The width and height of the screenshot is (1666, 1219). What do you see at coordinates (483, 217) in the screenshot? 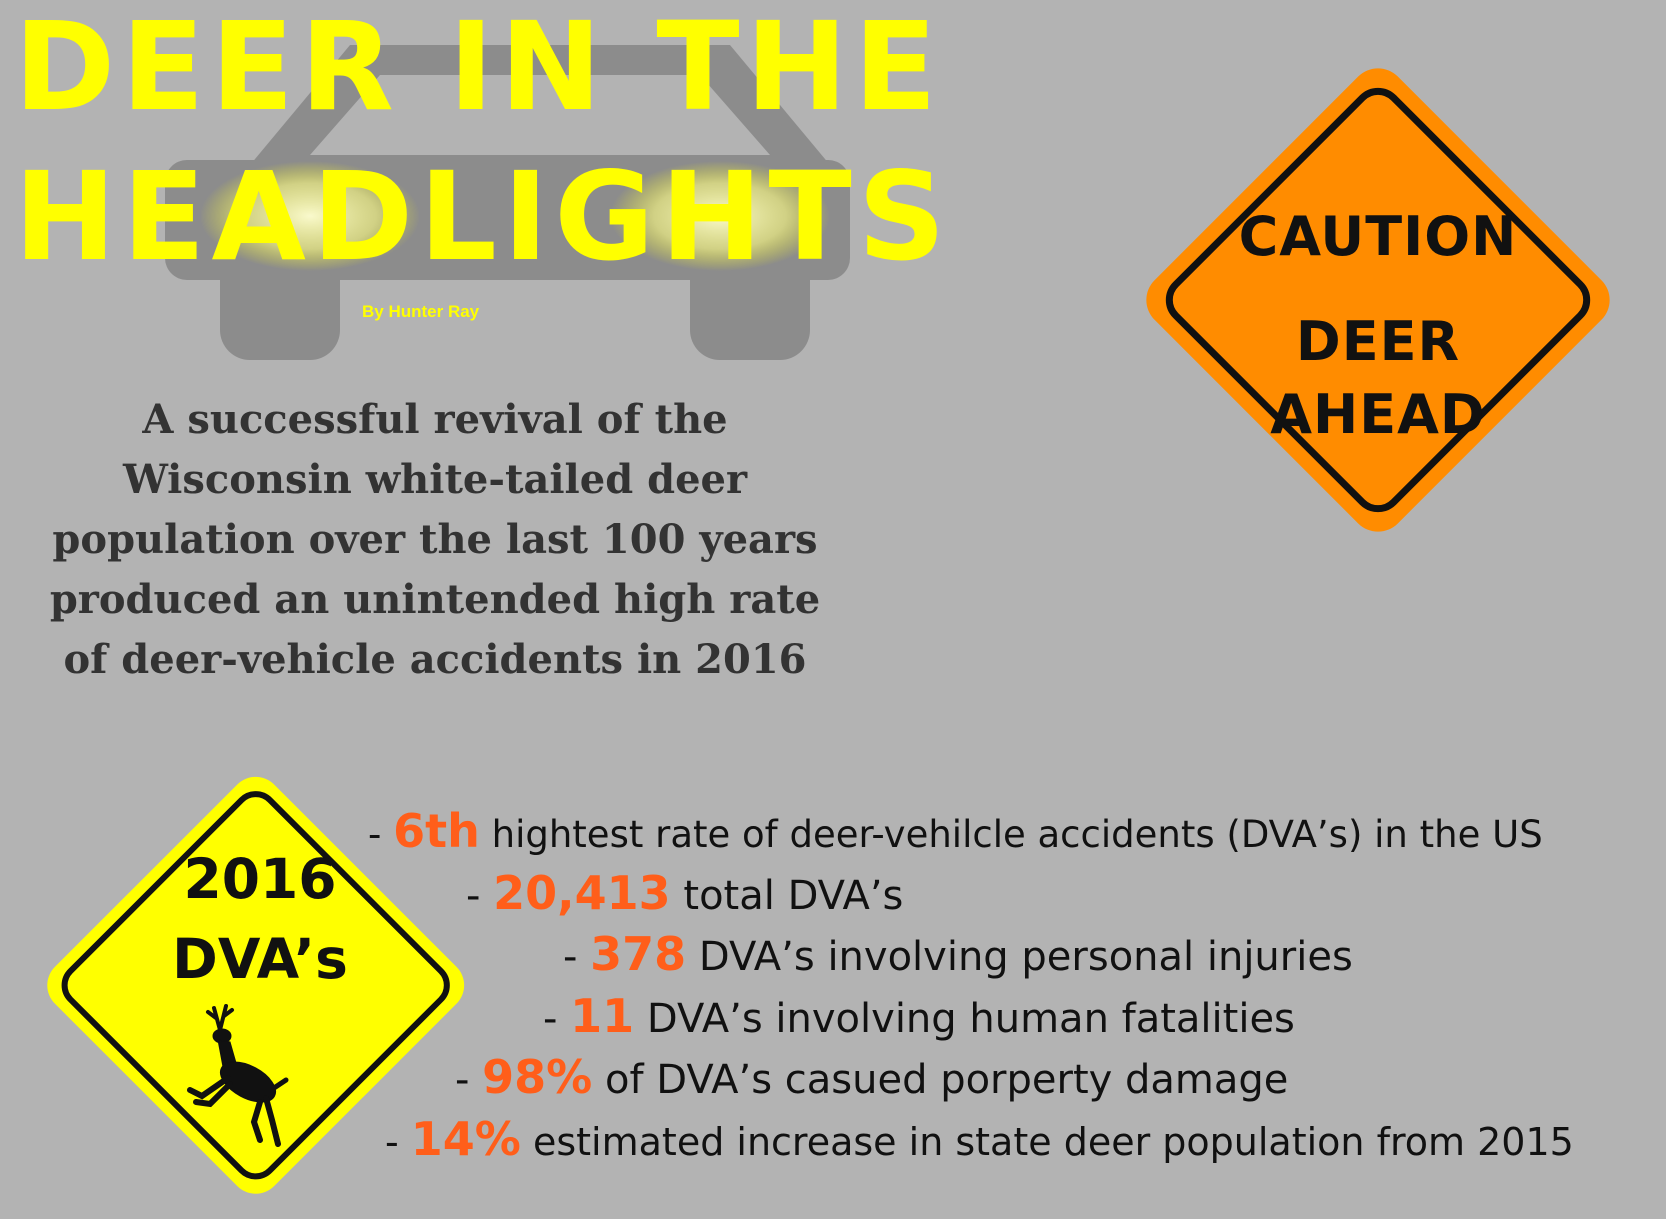
I see `title-line-2: HEADLIGHTS` at bounding box center [483, 217].